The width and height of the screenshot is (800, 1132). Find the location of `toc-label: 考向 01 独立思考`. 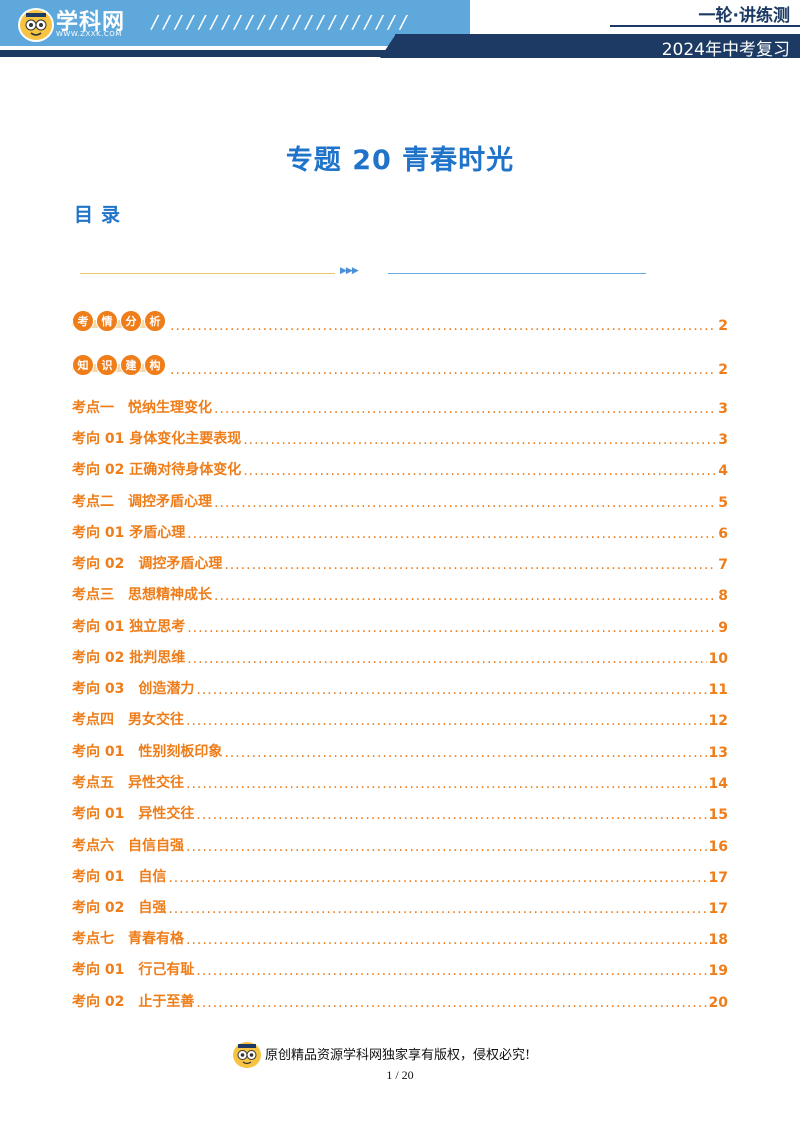

toc-label: 考向 01 独立思考 is located at coordinates (129, 627).